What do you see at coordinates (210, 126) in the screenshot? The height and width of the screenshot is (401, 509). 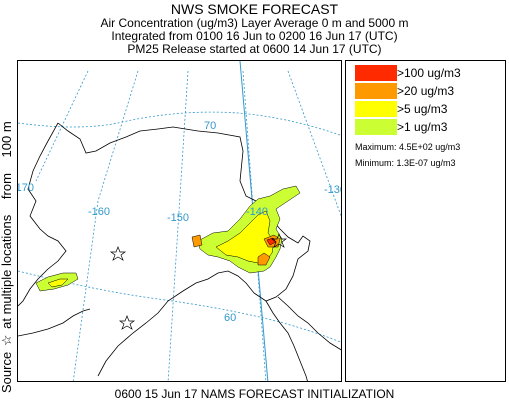 I see `lat-label: 70` at bounding box center [210, 126].